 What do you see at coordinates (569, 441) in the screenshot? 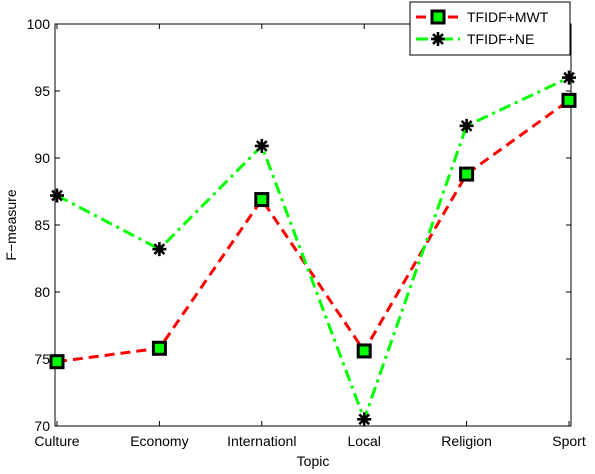
I see `x-tick-label: Sport` at bounding box center [569, 441].